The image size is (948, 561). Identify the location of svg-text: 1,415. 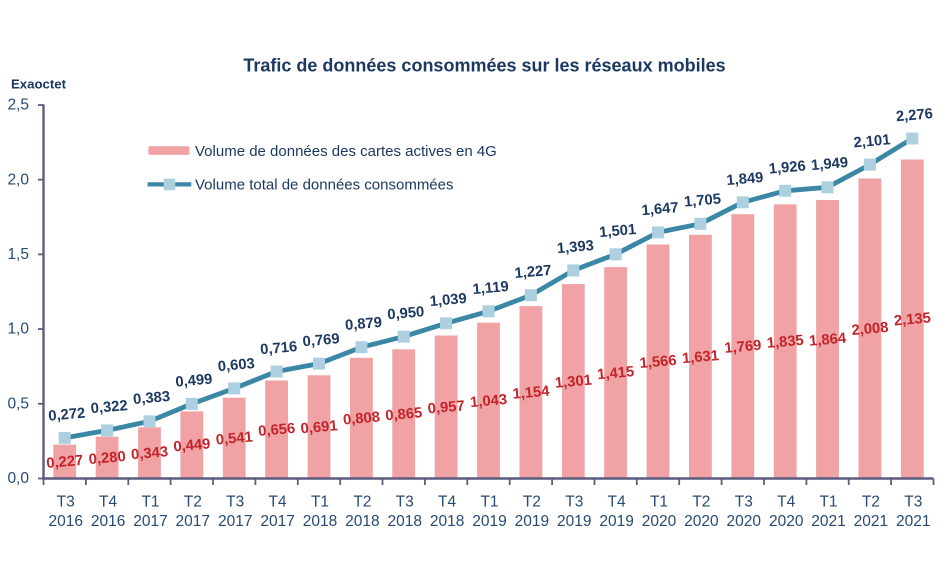
(616, 373).